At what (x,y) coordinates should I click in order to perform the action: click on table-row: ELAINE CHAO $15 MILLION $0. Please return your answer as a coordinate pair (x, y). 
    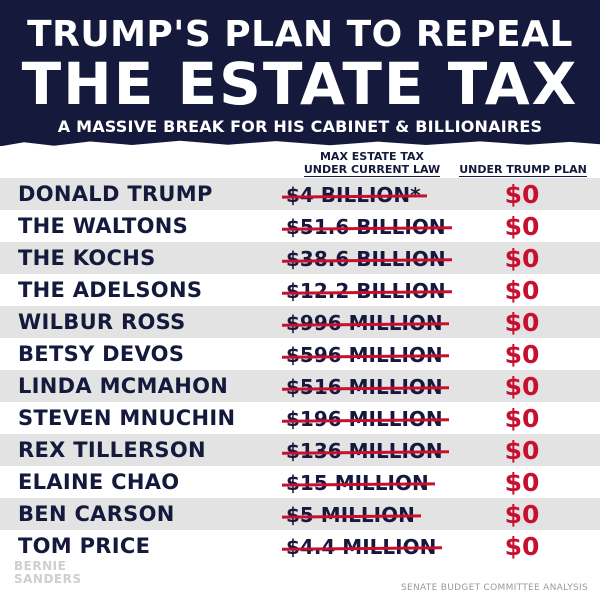
    Looking at the image, I should click on (300, 482).